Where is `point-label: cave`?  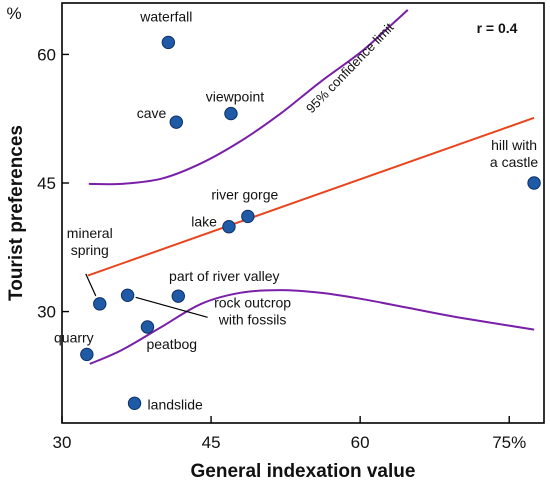 point-label: cave is located at coordinates (152, 113).